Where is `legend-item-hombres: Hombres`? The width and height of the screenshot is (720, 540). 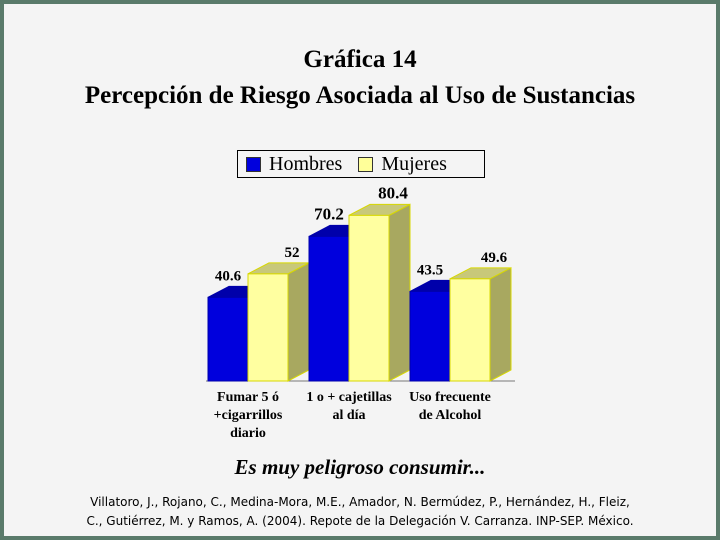
legend-item-hombres: Hombres is located at coordinates (294, 164).